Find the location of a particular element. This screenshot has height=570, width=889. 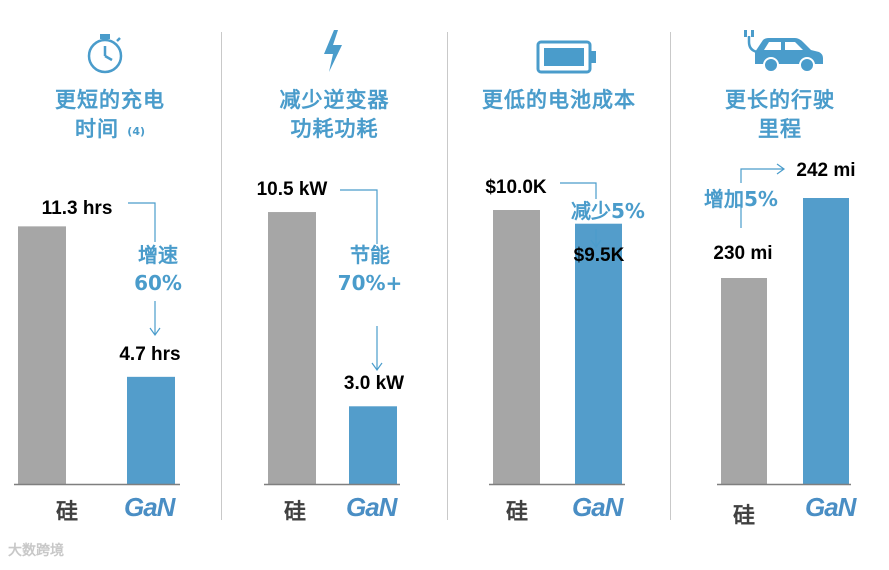

data-label-silicon: 10.5 kW is located at coordinates (292, 189).